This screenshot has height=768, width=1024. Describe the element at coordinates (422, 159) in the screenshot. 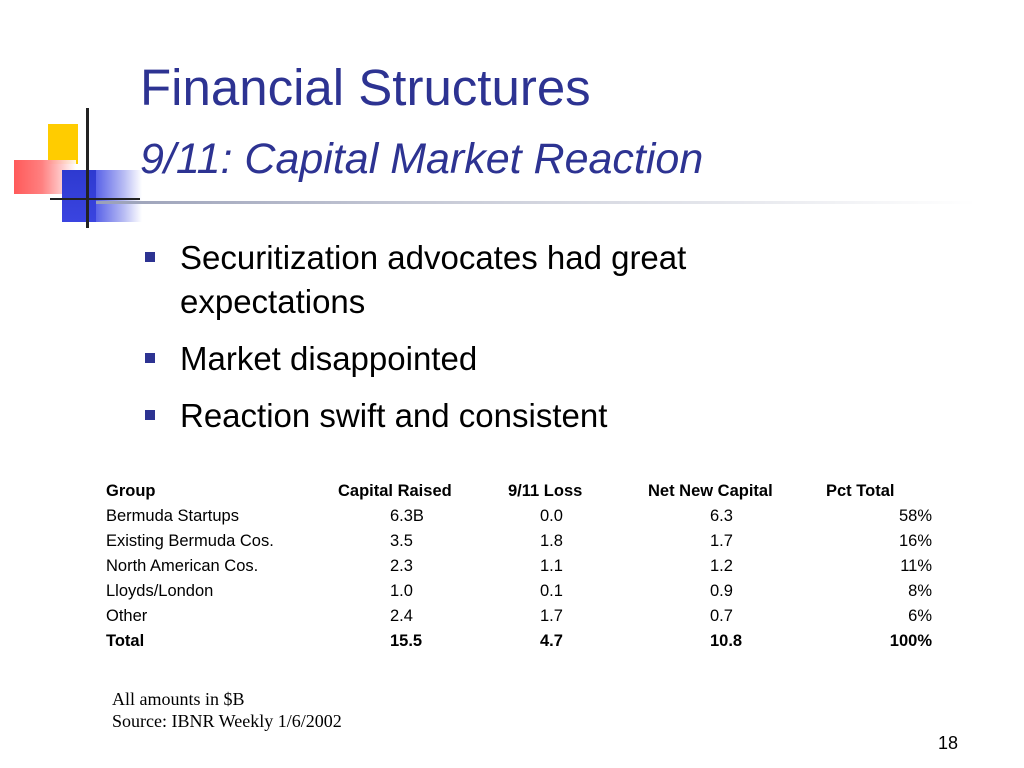

I see `slide-subtitle: 9/11: Capital Market Reaction` at that location.